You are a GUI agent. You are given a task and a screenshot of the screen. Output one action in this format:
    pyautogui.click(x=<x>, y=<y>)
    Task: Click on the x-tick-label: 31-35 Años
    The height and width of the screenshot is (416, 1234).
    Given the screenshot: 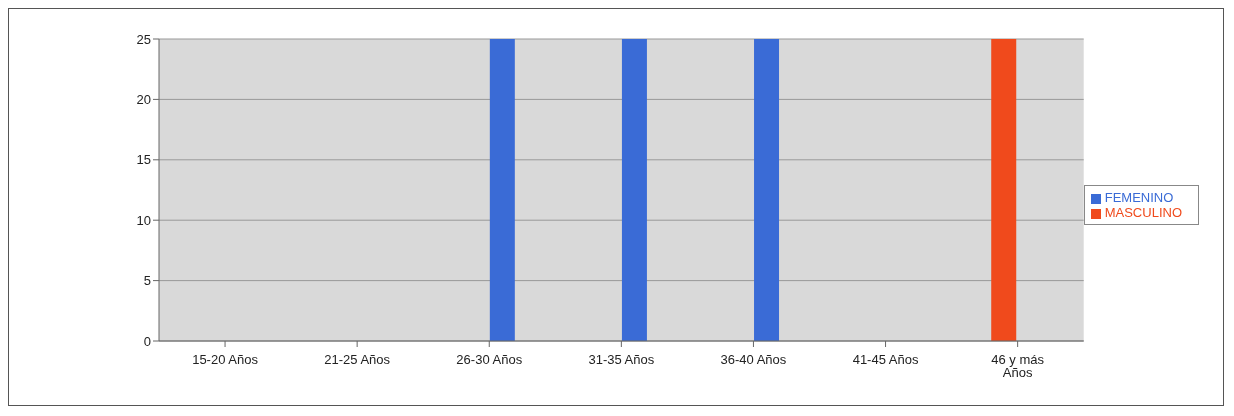 What is the action you would take?
    pyautogui.click(x=621, y=360)
    